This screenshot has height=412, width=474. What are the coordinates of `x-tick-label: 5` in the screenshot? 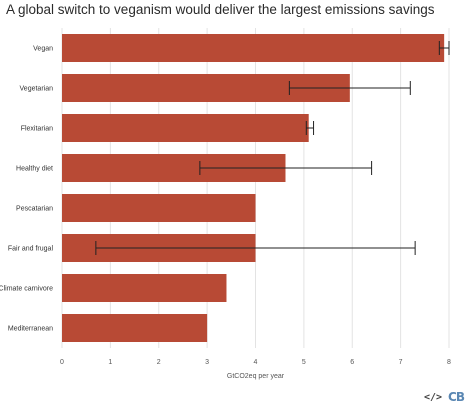 It's located at (304, 362).